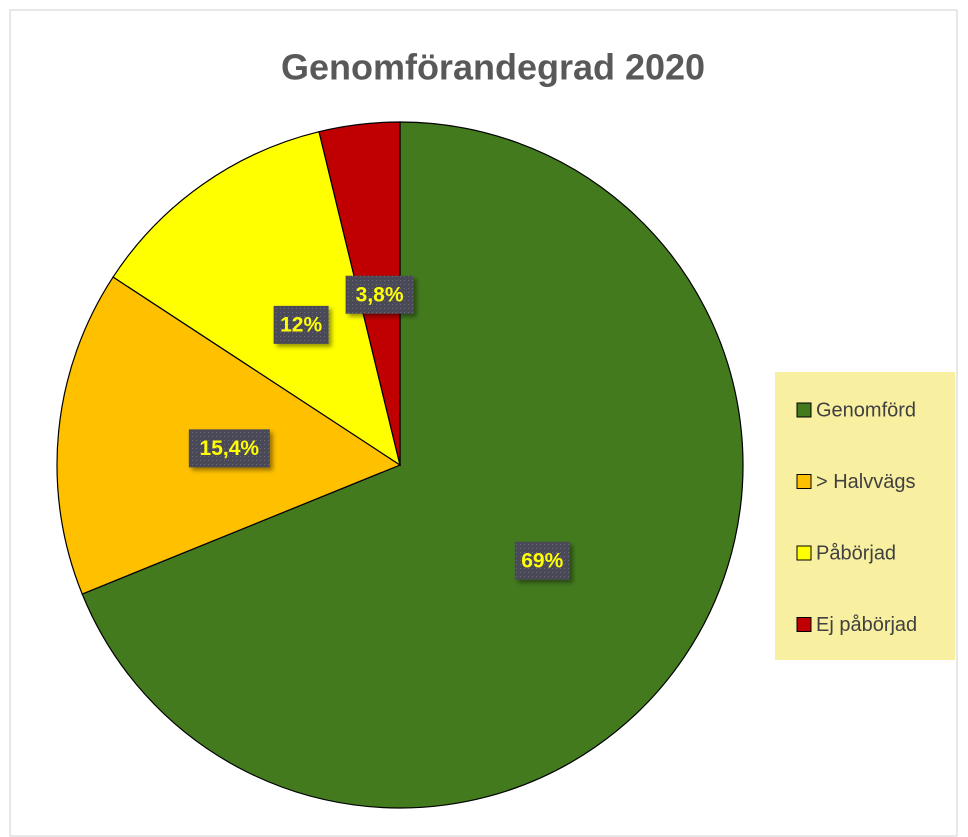  I want to click on data-label: 15,4%, so click(230, 448).